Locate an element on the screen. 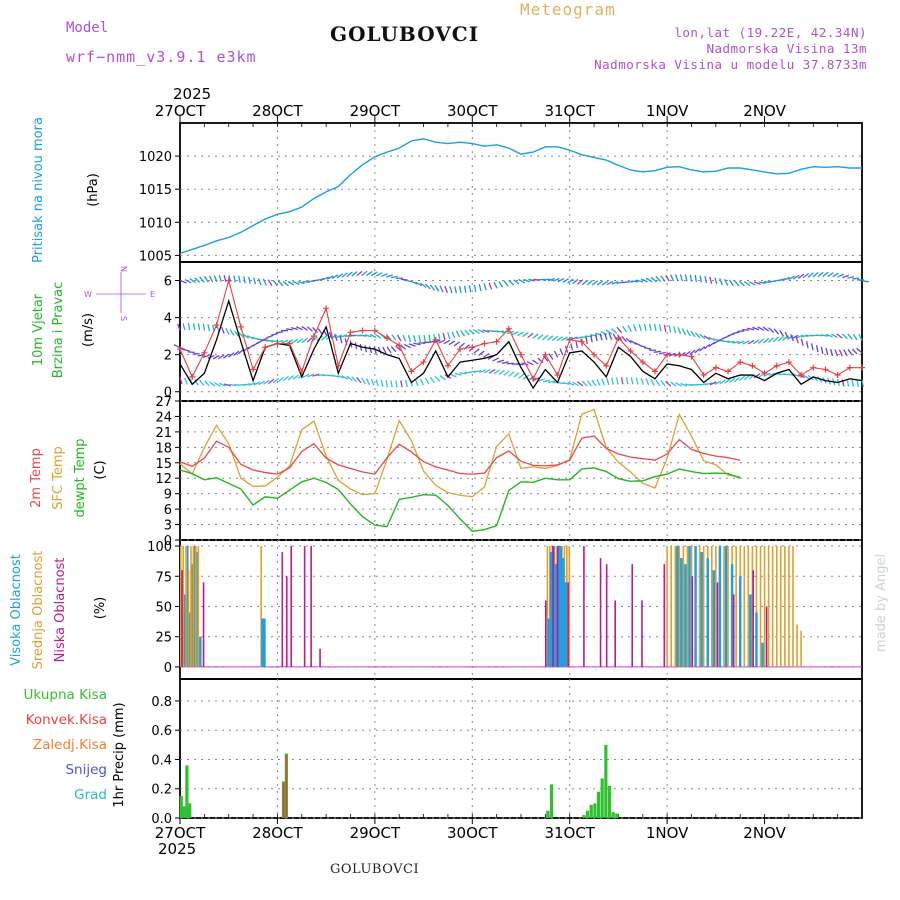 The height and width of the screenshot is (900, 900). y-tick-label: 1020 is located at coordinates (155, 157).